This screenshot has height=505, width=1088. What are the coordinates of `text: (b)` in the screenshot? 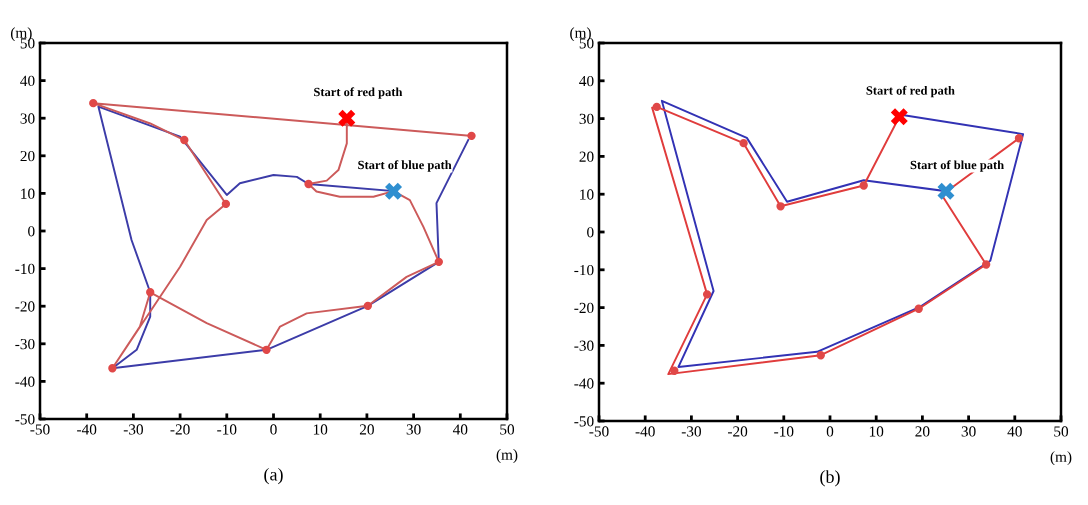 It's located at (830, 478).